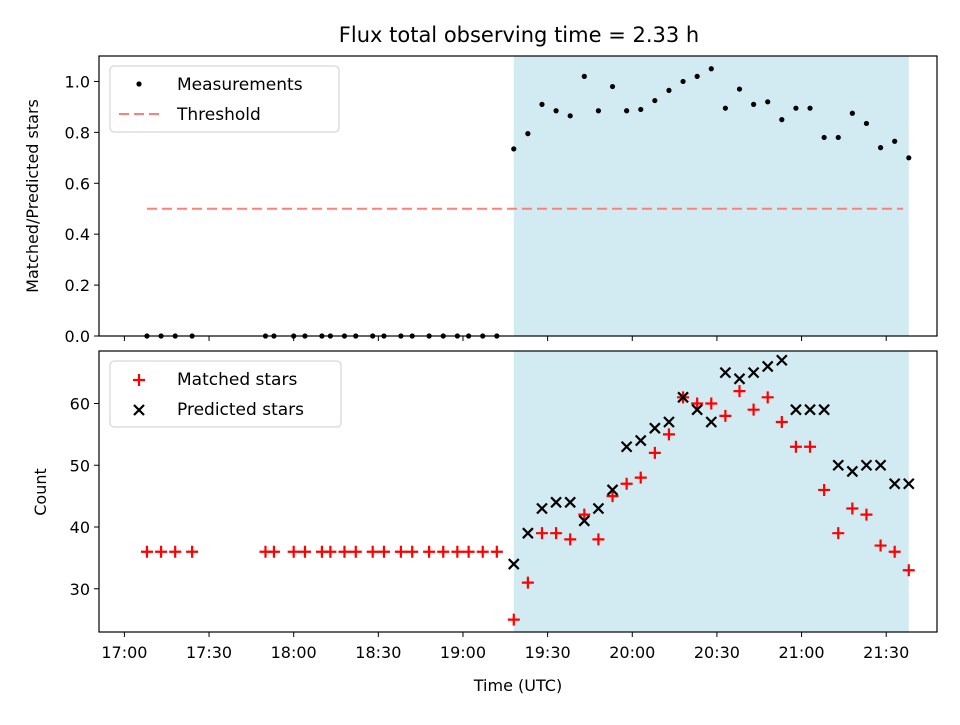 This screenshot has height=725, width=960. I want to click on y-tick-label: 1.0, so click(77, 81).